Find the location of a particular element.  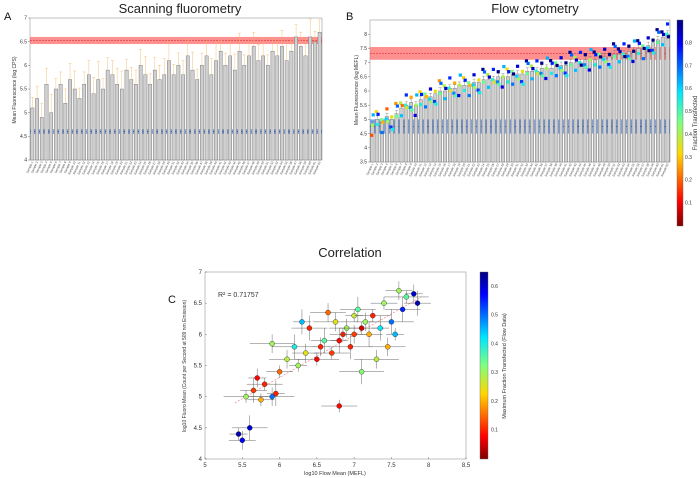

panel-c-title: Correlation is located at coordinates (350, 252).